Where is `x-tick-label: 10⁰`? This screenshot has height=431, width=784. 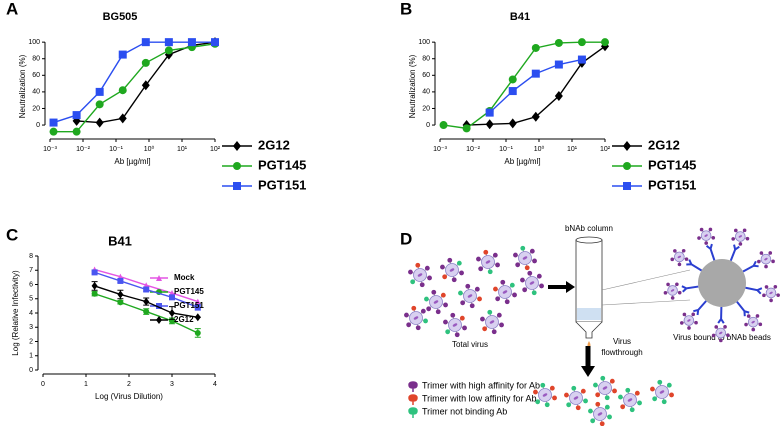 x-tick-label: 10⁰ is located at coordinates (539, 149).